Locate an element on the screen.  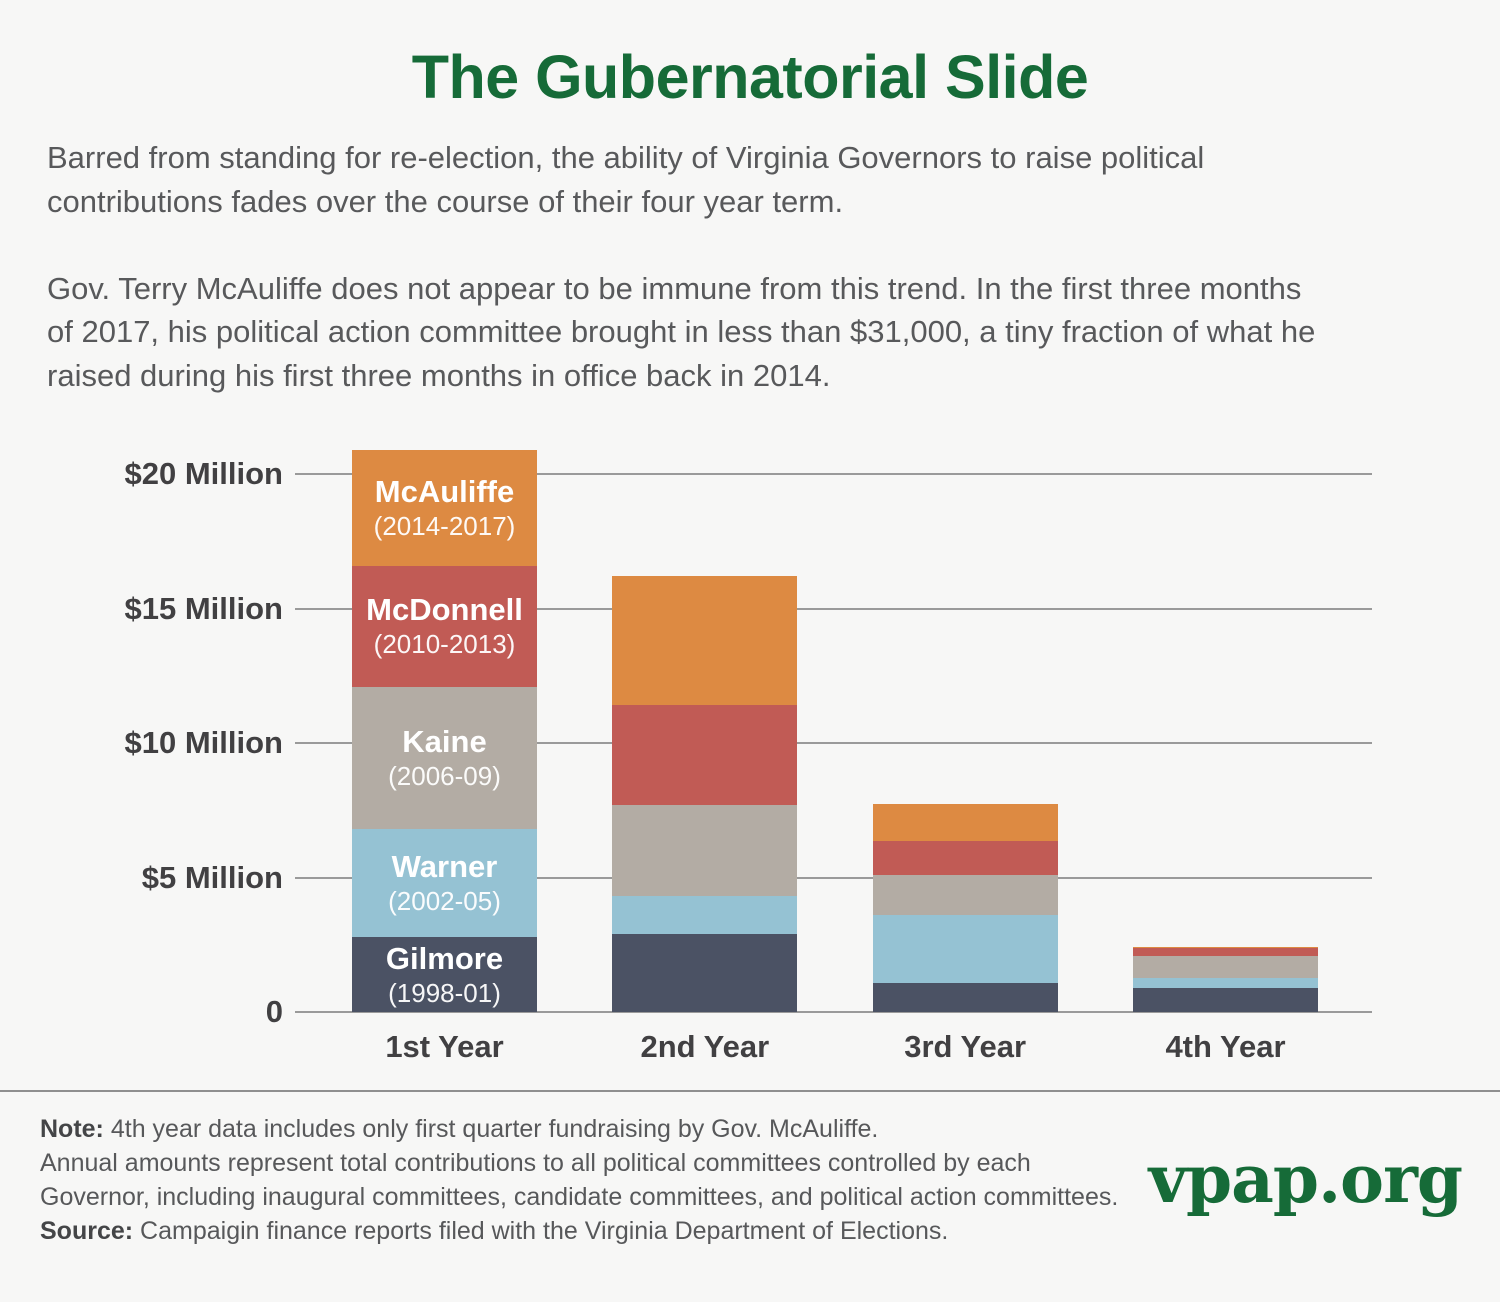
gridline-15m is located at coordinates (833, 608).